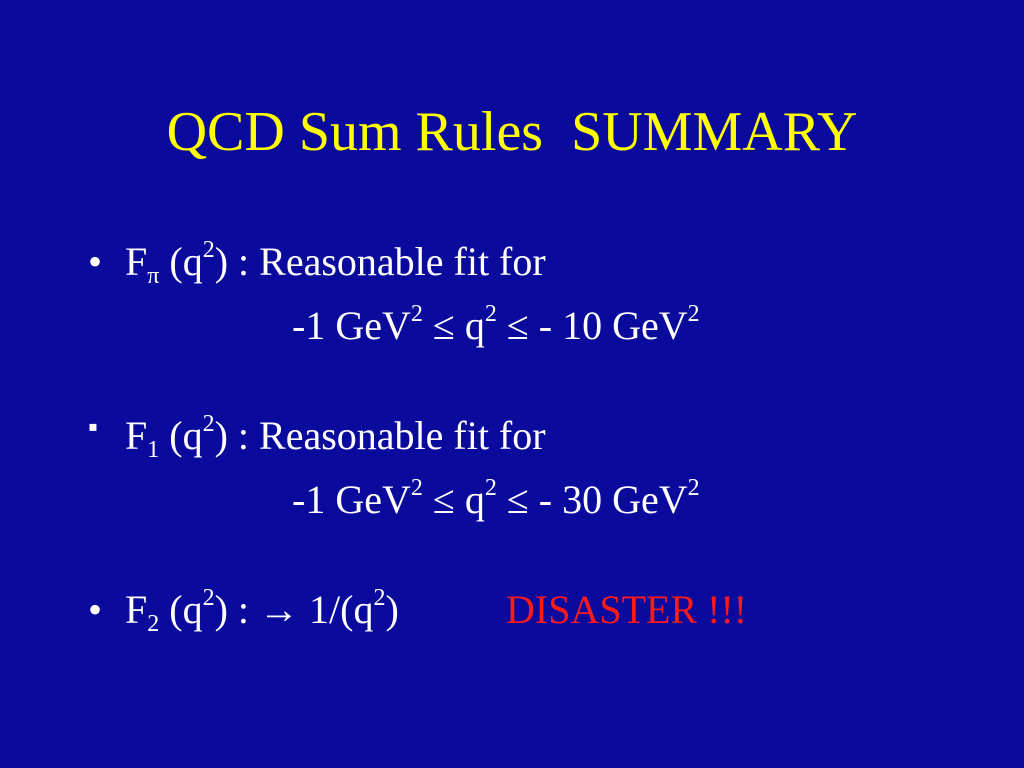  I want to click on text: 1, so click(153, 450).